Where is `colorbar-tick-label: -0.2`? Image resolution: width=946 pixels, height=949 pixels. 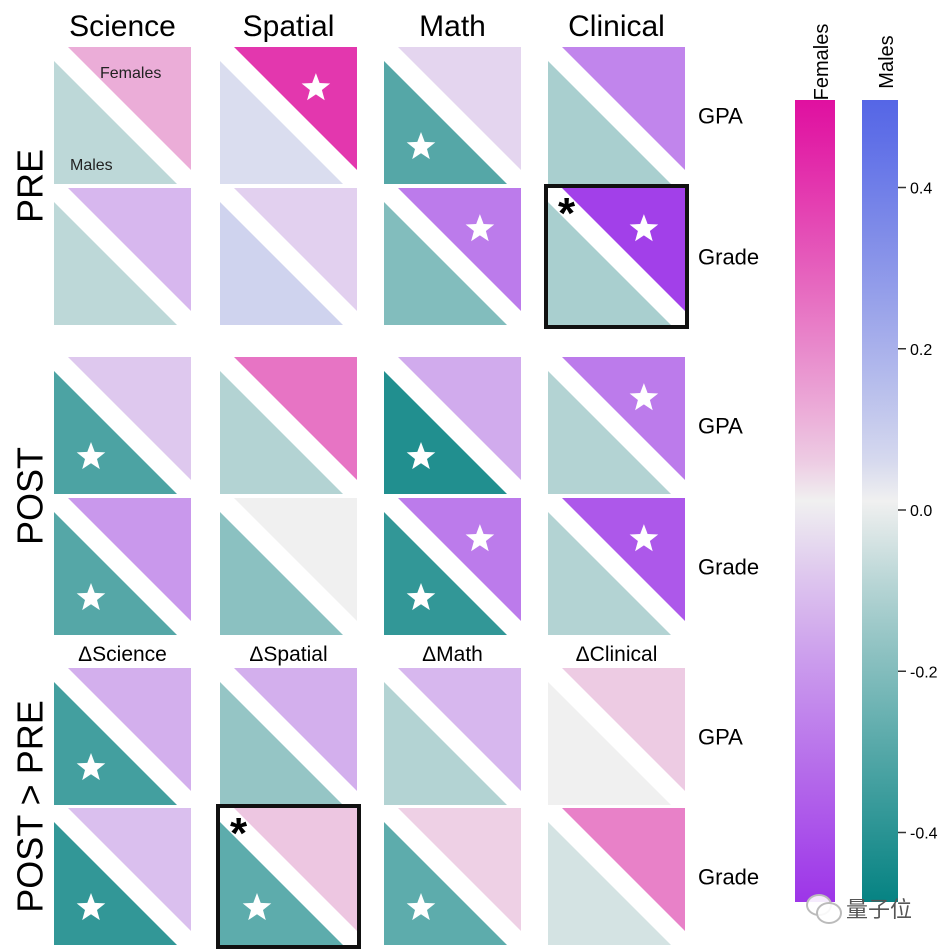 colorbar-tick-label: -0.2 is located at coordinates (924, 672).